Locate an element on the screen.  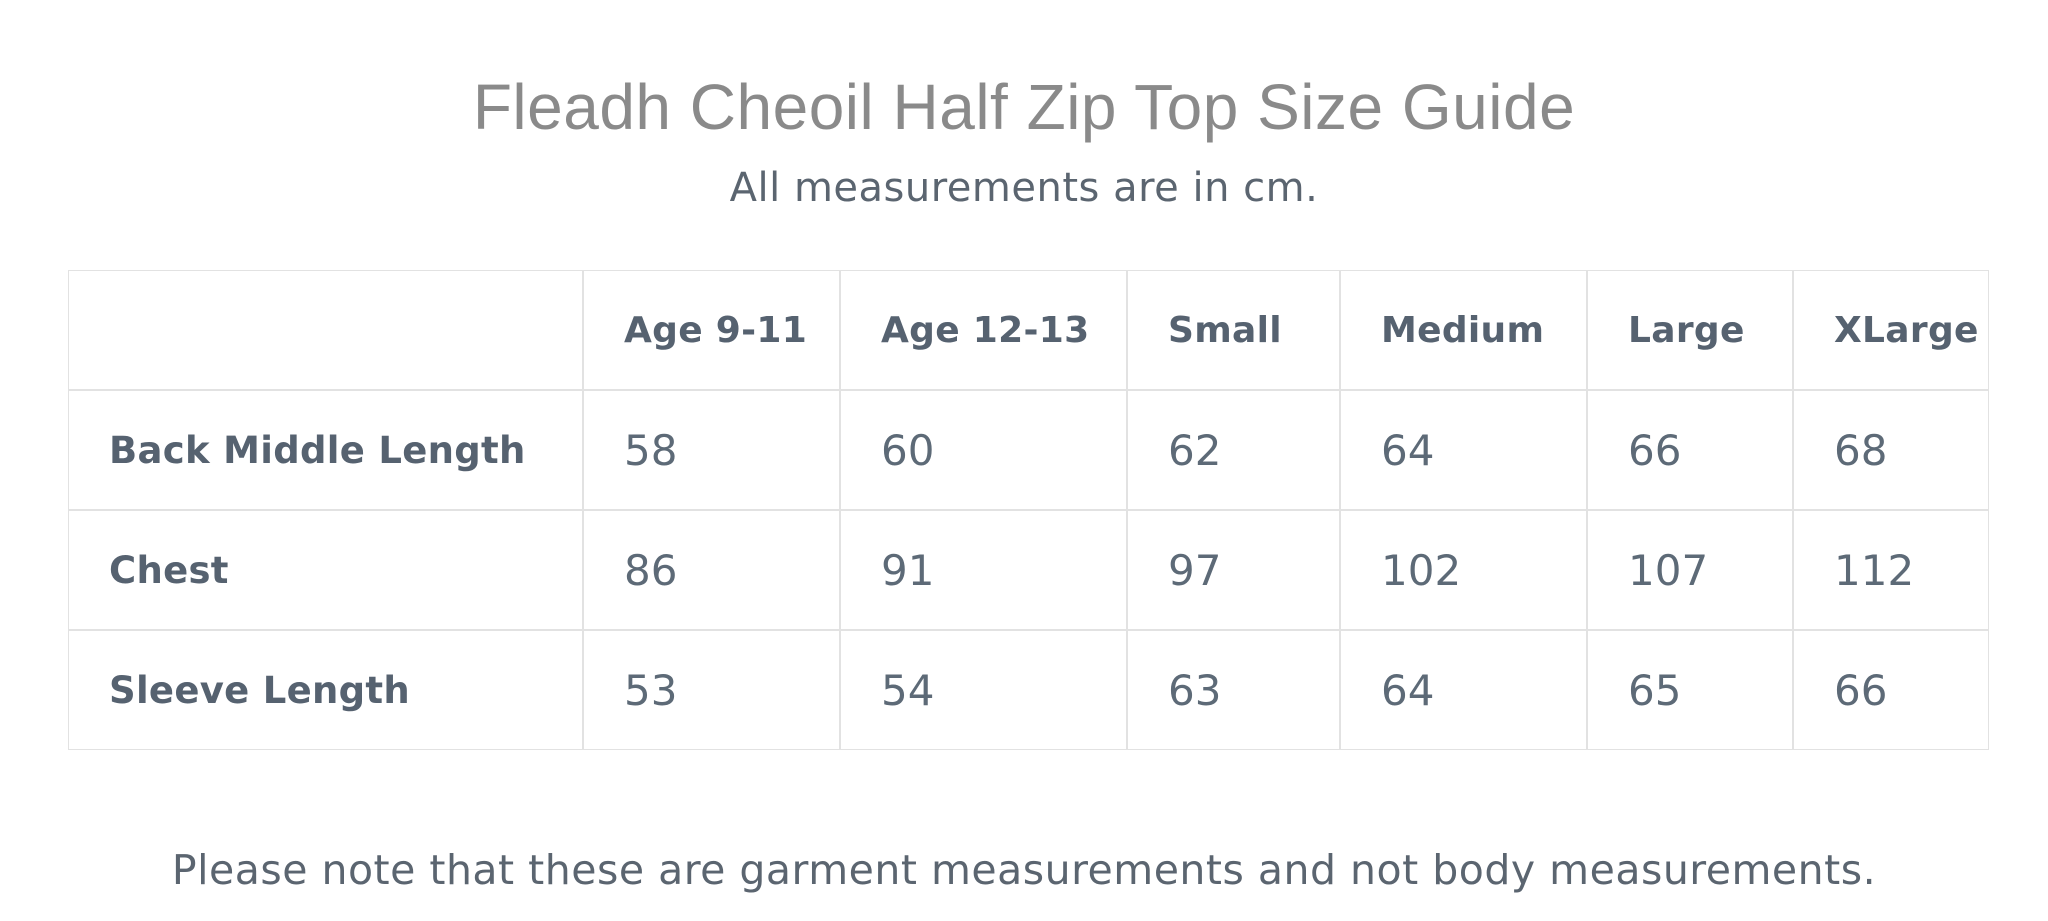
measurement-value: 53 is located at coordinates (711, 690).